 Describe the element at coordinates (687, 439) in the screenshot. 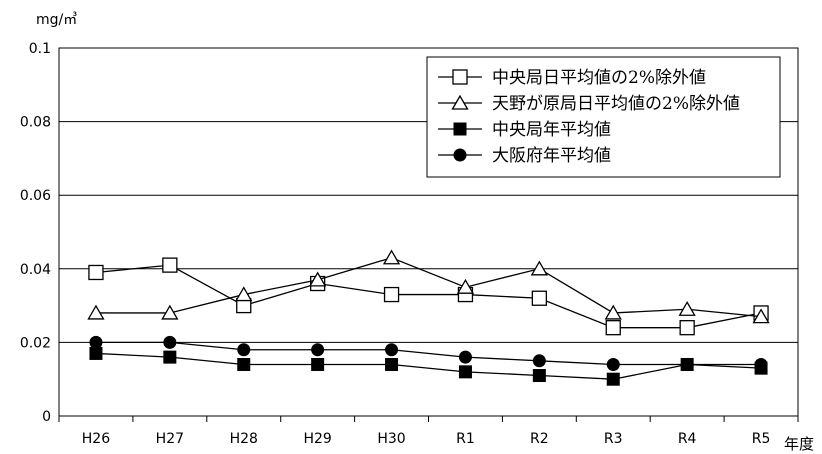

I see `x-tick-label: R4` at that location.